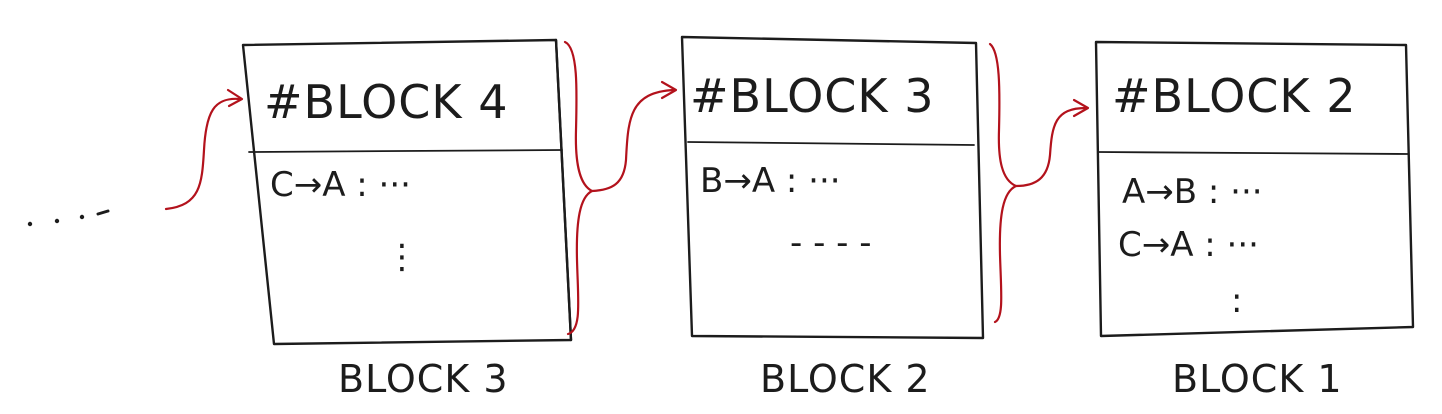 This screenshot has height=414, width=1442. Describe the element at coordinates (340, 185) in the screenshot. I see `block-3-entry: C→A : ···` at that location.